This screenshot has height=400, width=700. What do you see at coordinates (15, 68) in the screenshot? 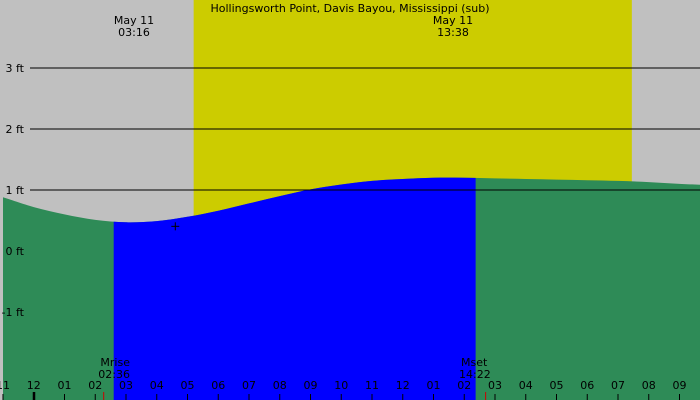
I see `y-tick-label: 3 ft` at bounding box center [15, 68].